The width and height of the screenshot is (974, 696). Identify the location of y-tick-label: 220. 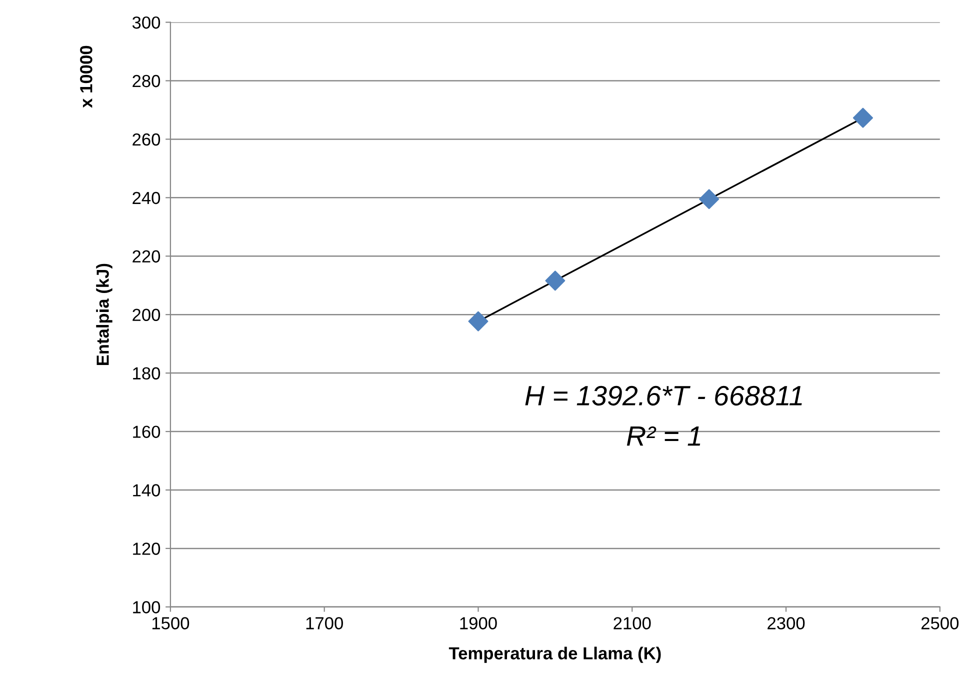
(146, 256).